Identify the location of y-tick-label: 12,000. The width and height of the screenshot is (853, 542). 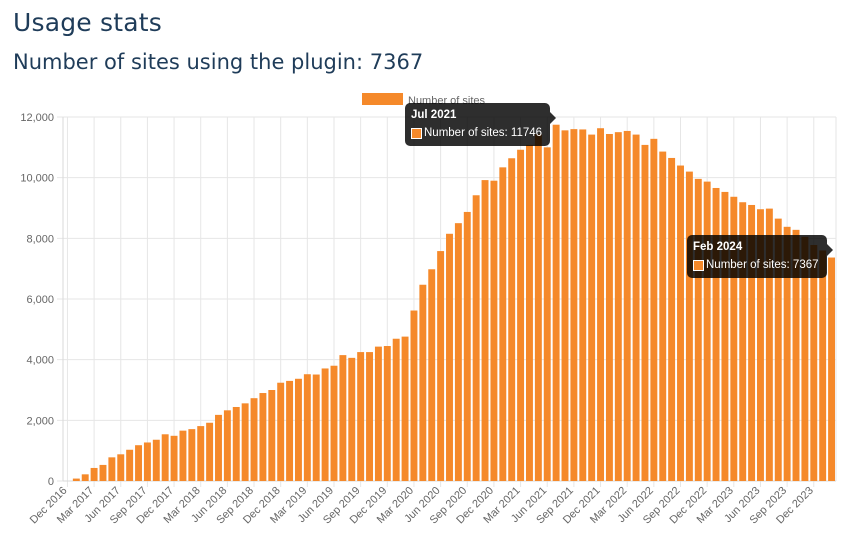
(37, 118).